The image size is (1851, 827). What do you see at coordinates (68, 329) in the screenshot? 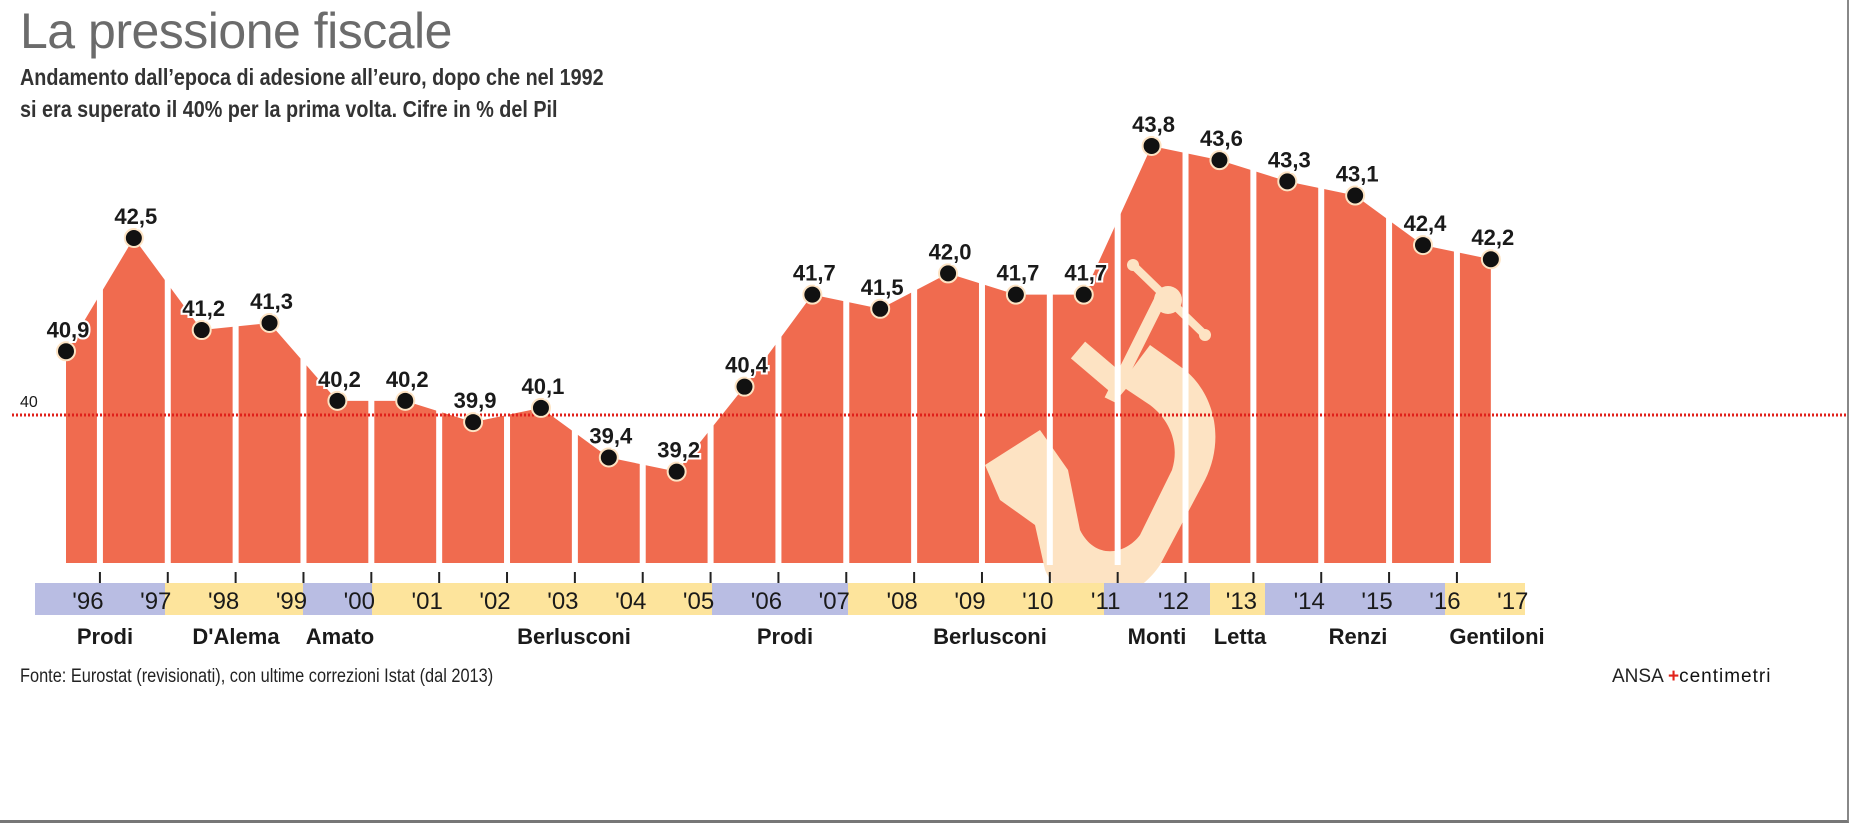
I see `data-label: 40,9` at bounding box center [68, 329].